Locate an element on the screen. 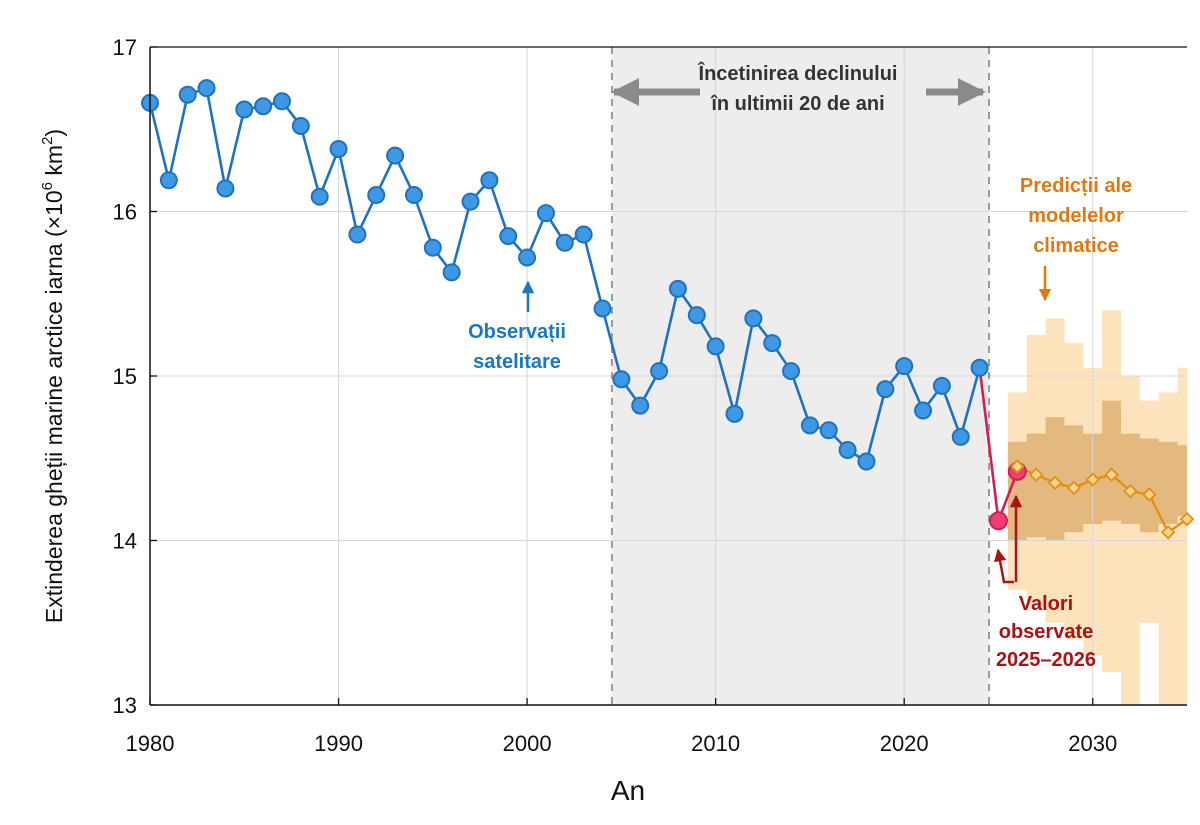 The image size is (1200, 825). observed-point-1993 is located at coordinates (395, 155).